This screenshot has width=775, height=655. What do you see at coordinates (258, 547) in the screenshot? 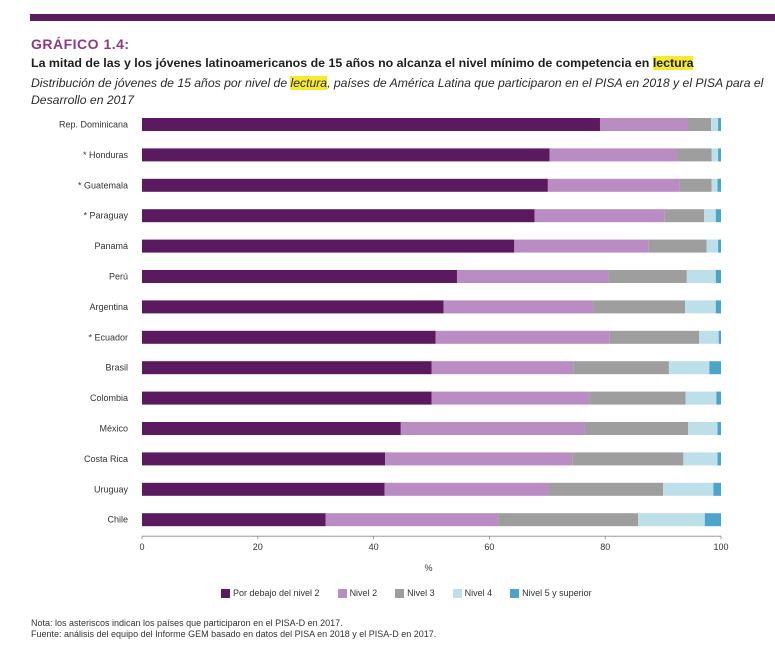
I see `x-tick-label-20: 20` at bounding box center [258, 547].